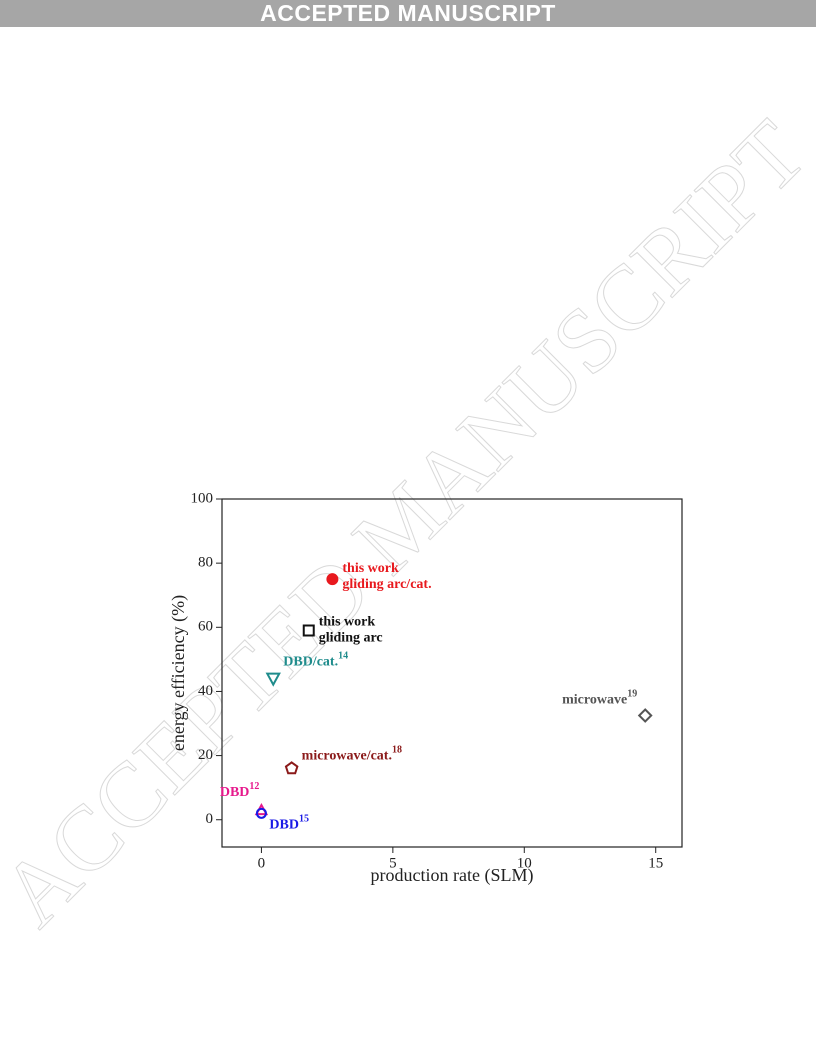  I want to click on point-label: microwave/cat.18, so click(352, 754).